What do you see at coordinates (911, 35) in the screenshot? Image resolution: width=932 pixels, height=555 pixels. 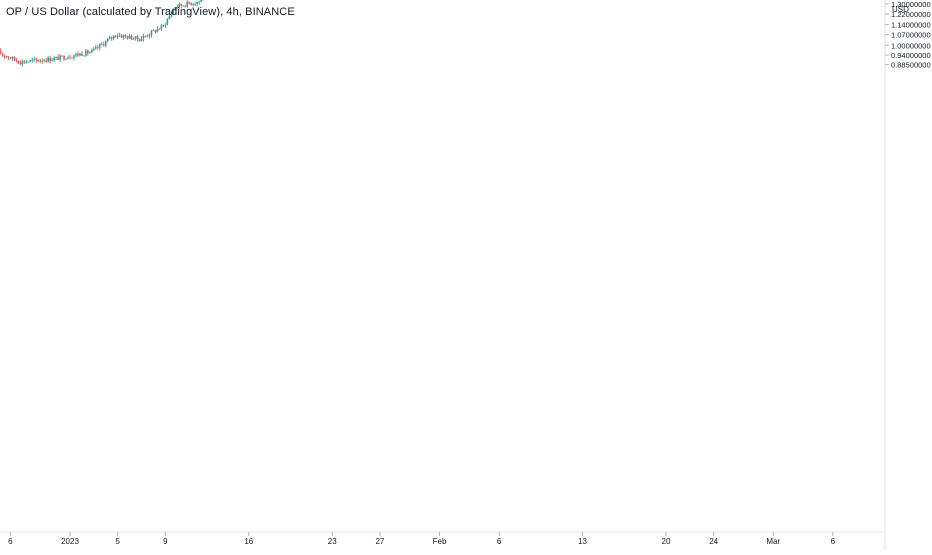 I see `price-tick-label: 1.07000000` at bounding box center [911, 35].